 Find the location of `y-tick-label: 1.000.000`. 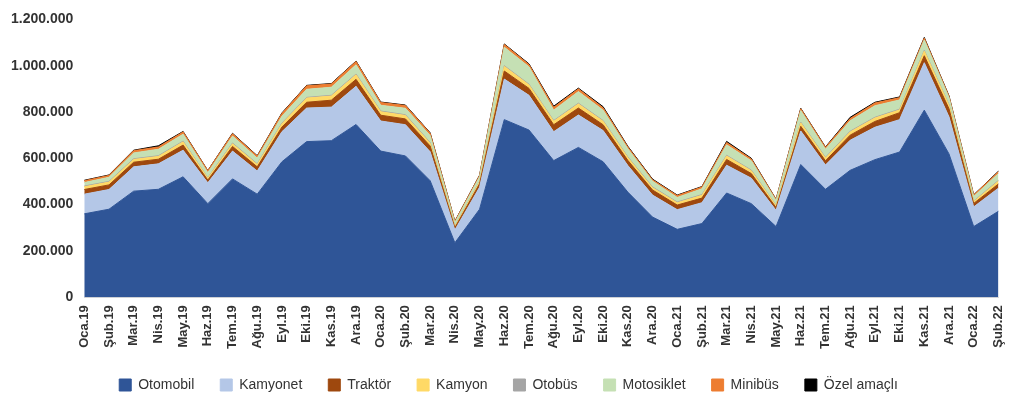

y-tick-label: 1.000.000 is located at coordinates (42, 64).